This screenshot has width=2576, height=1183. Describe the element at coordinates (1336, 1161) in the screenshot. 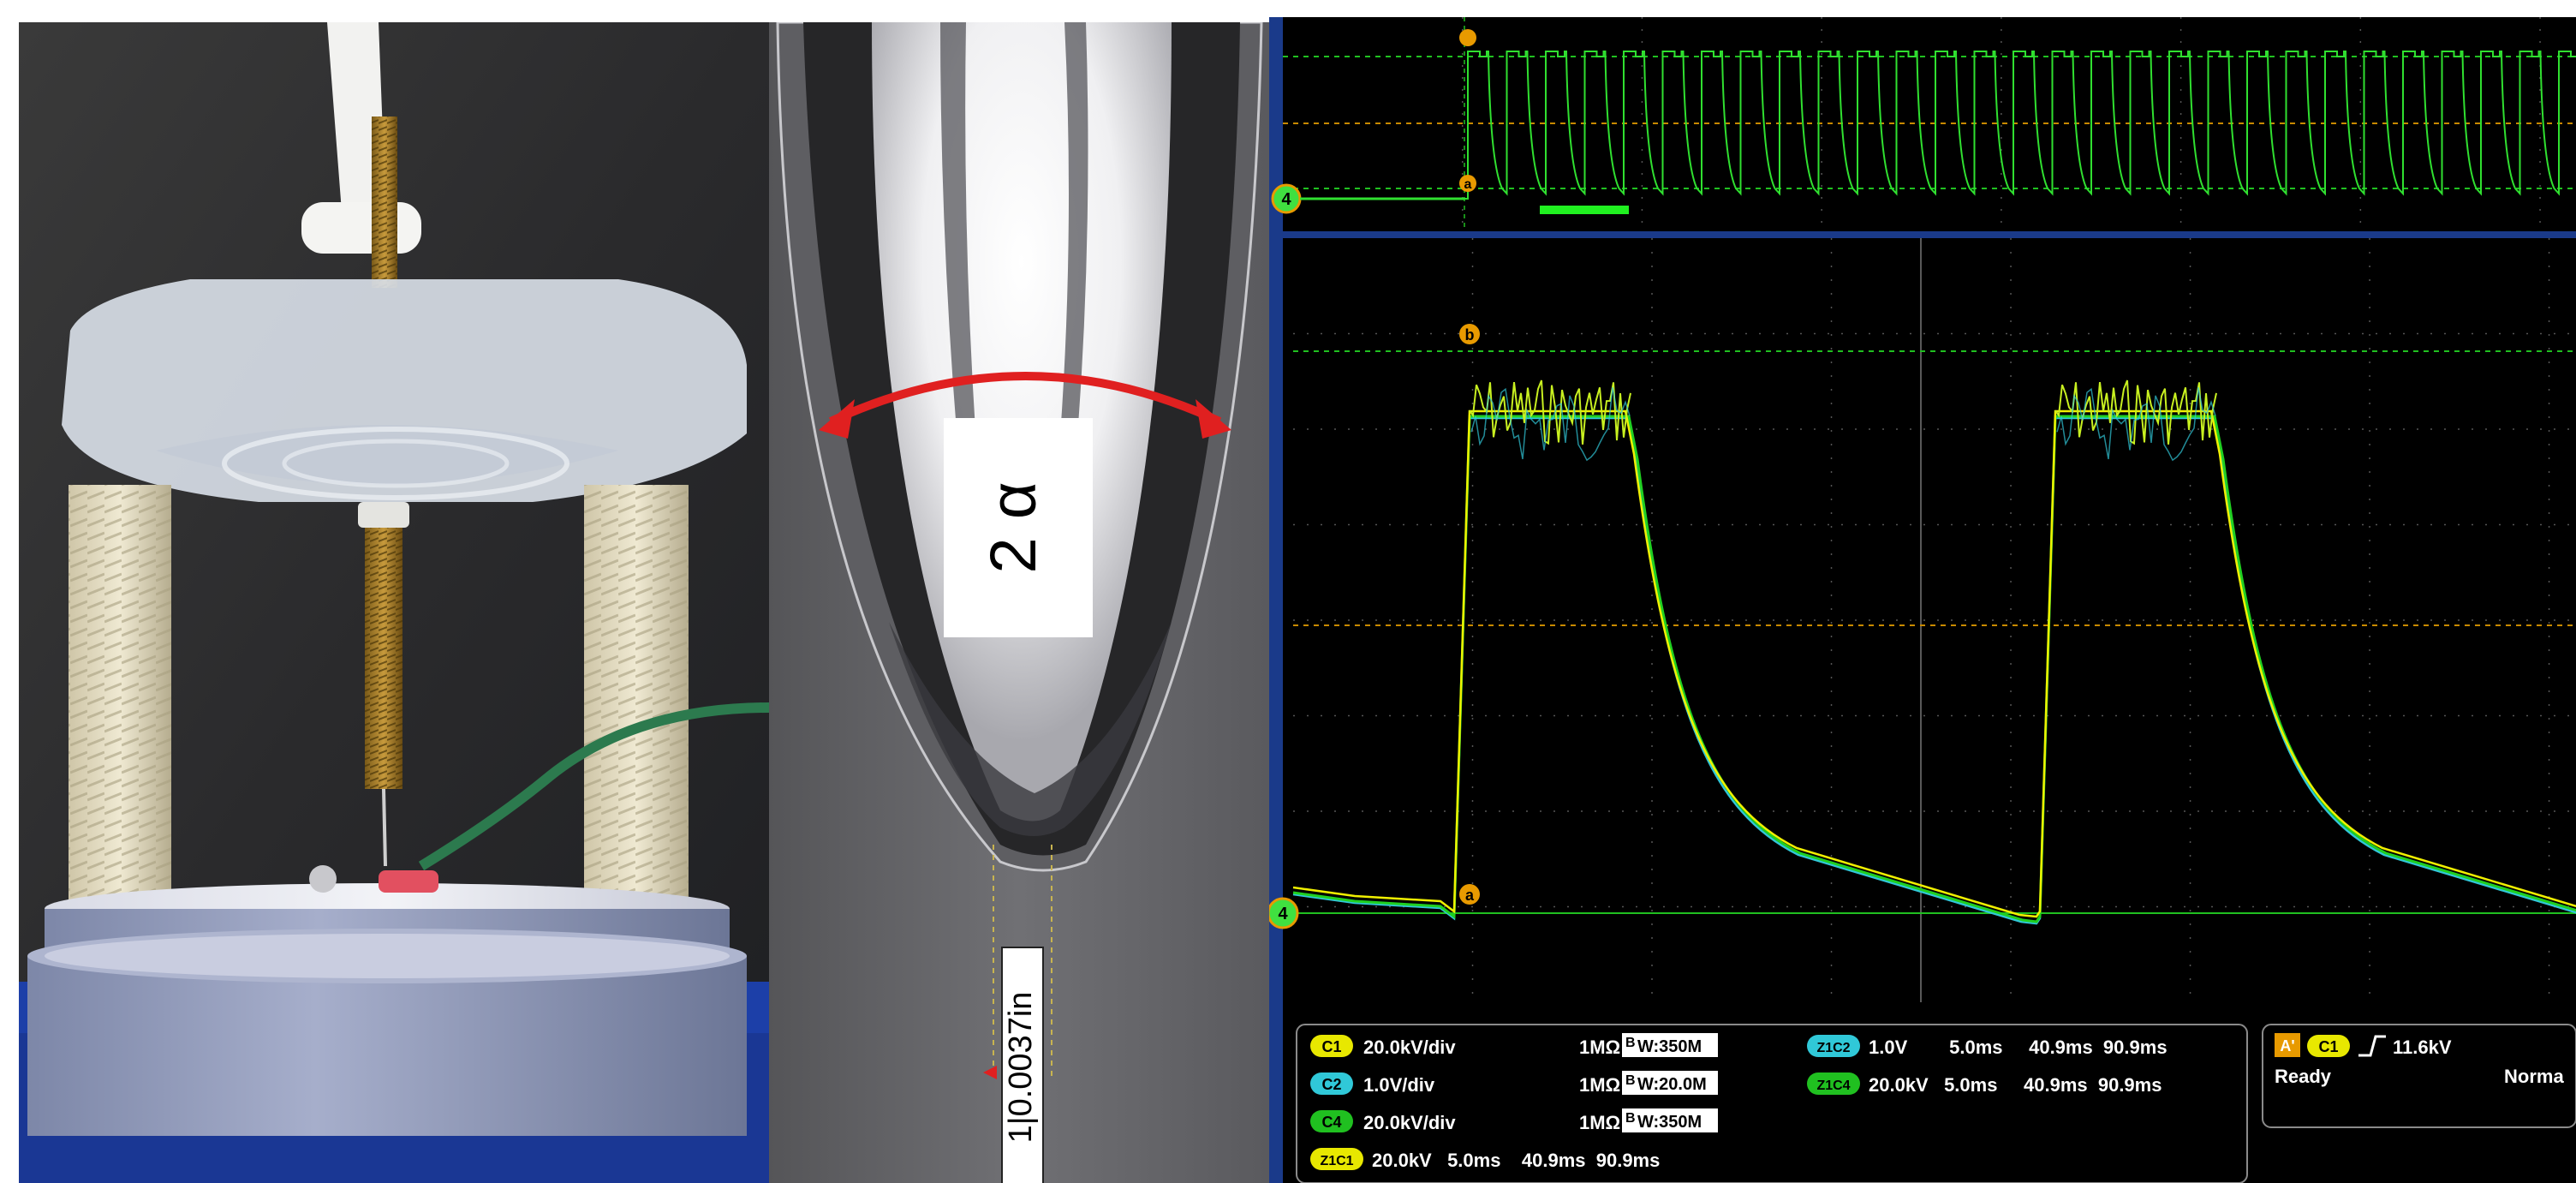

I see `z1c1-badge: Z1C1` at that location.